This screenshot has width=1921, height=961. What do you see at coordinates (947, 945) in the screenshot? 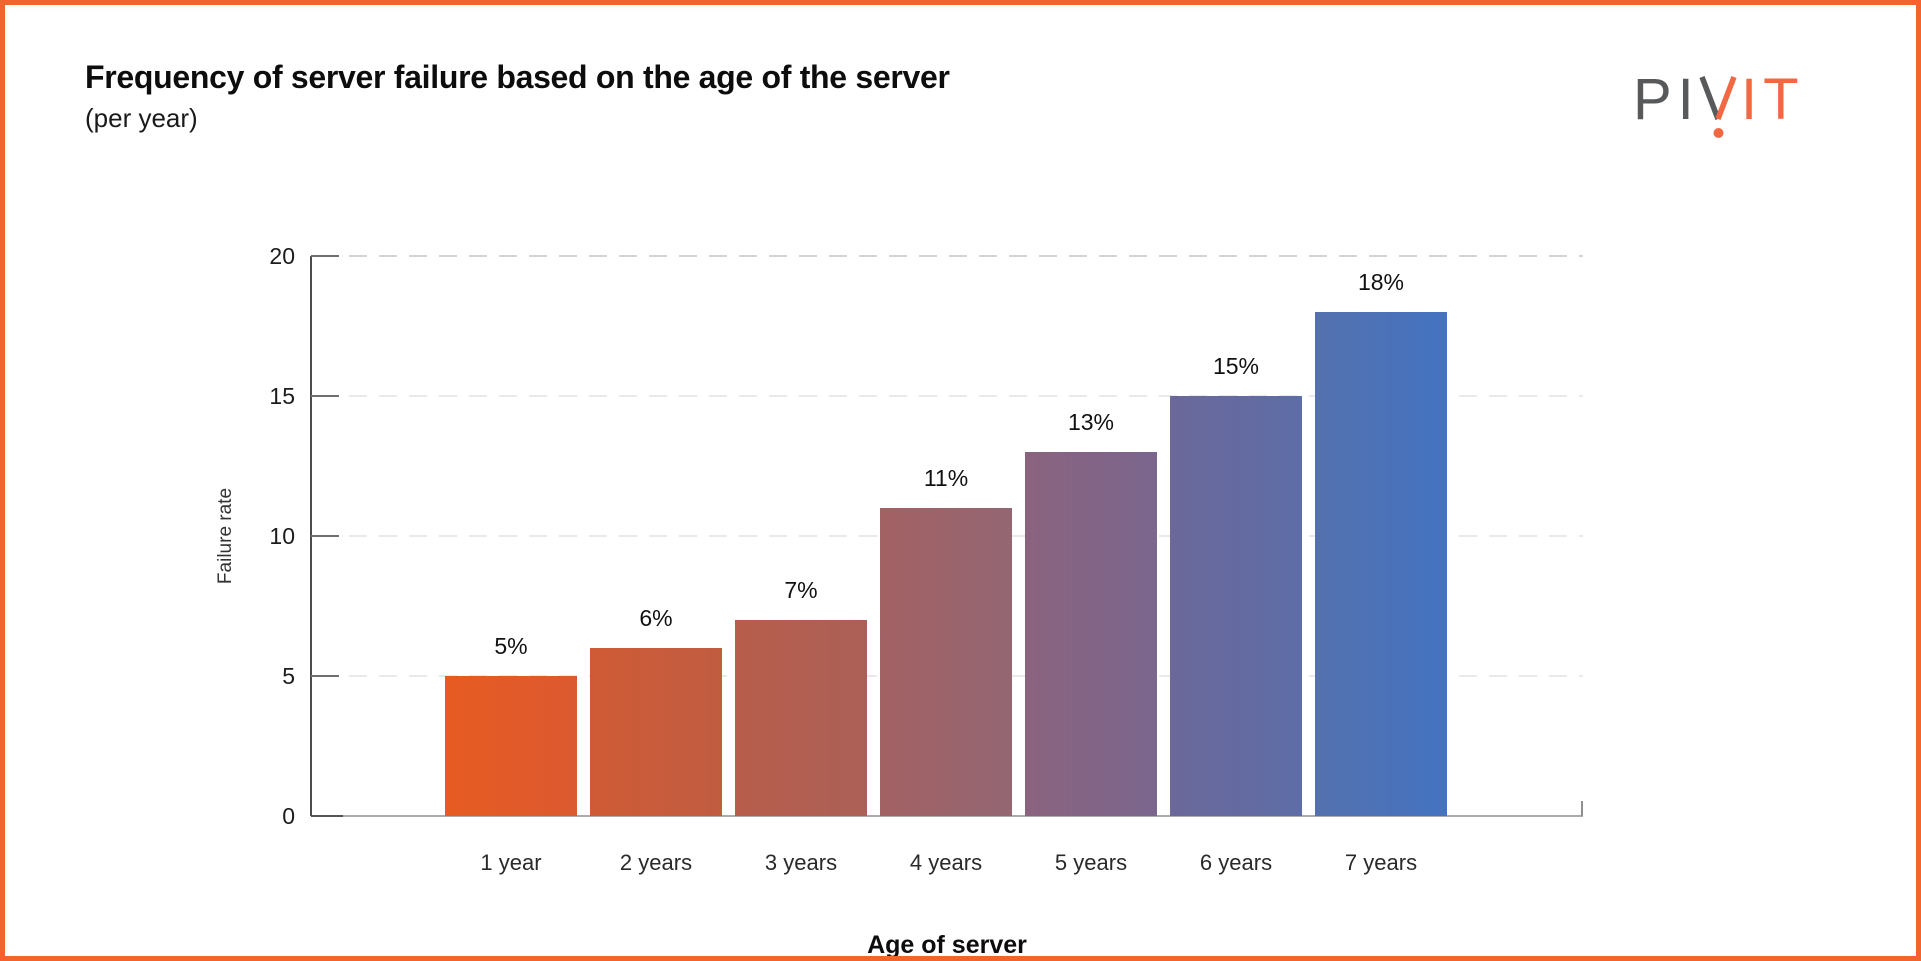
I see `x-axis-title: Age of server` at bounding box center [947, 945].